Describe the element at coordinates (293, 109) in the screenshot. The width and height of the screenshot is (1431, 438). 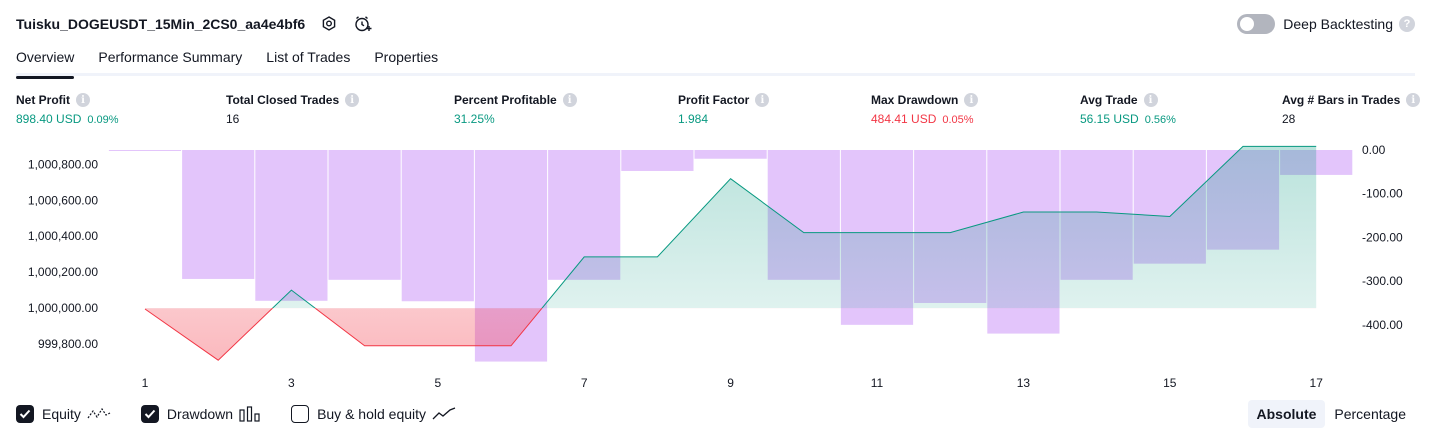
I see `stat-total-closed-trades: Total Closed Trades i 16` at that location.